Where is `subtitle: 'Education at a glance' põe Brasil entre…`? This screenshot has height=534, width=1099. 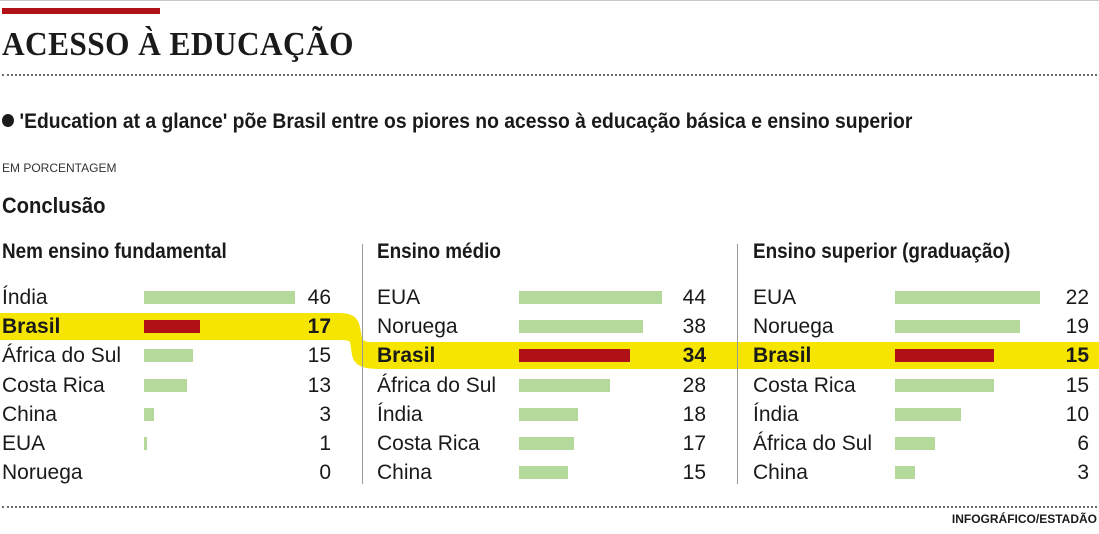 subtitle: 'Education at a glance' põe Brasil entre… is located at coordinates (457, 122).